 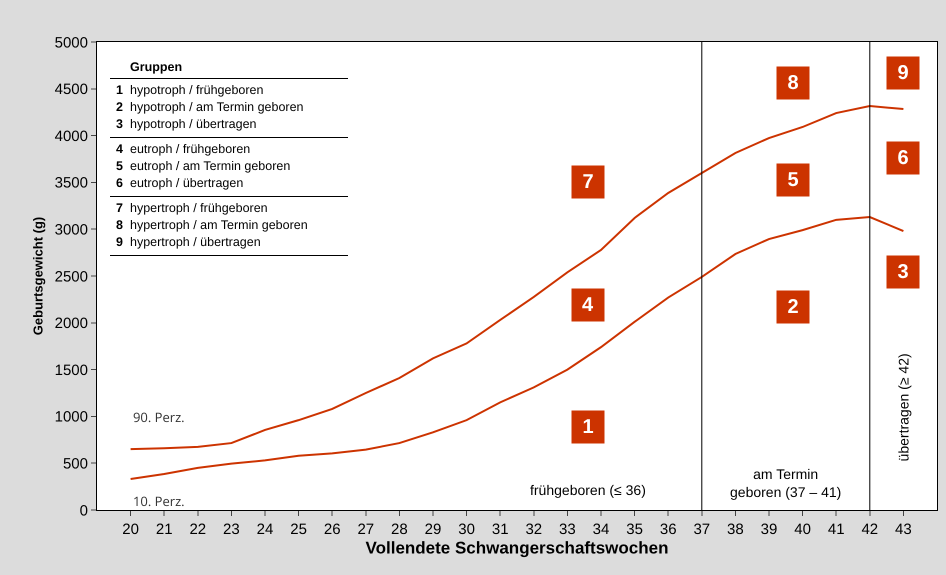 What do you see at coordinates (466, 529) in the screenshot?
I see `x-tick-label: 30` at bounding box center [466, 529].